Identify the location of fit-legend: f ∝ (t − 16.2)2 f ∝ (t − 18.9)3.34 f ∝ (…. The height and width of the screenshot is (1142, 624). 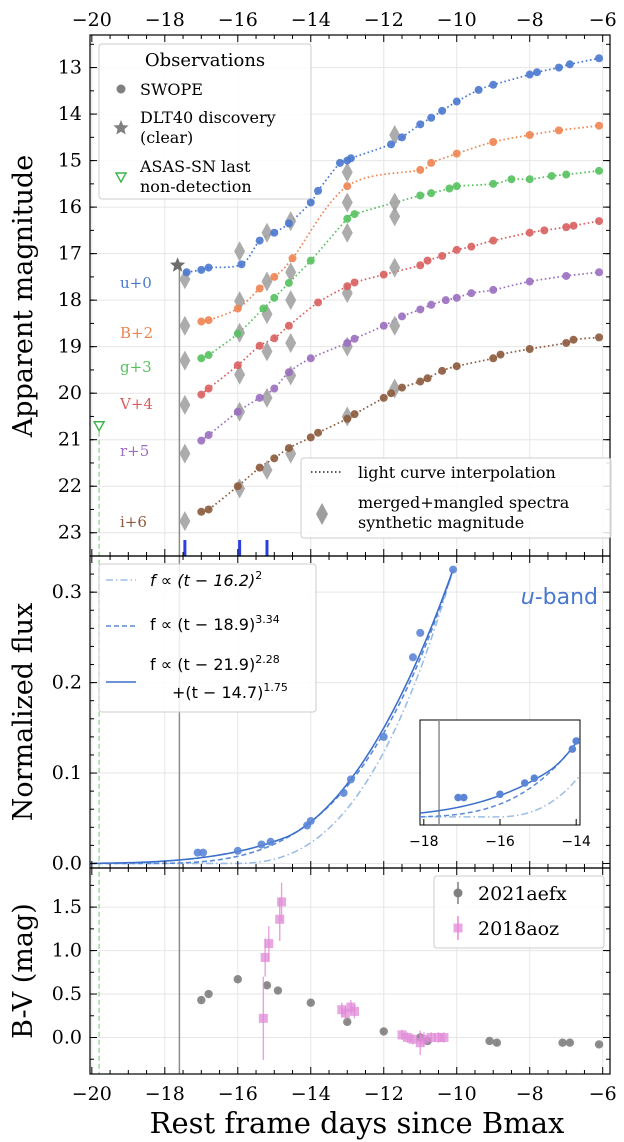
(207, 638).